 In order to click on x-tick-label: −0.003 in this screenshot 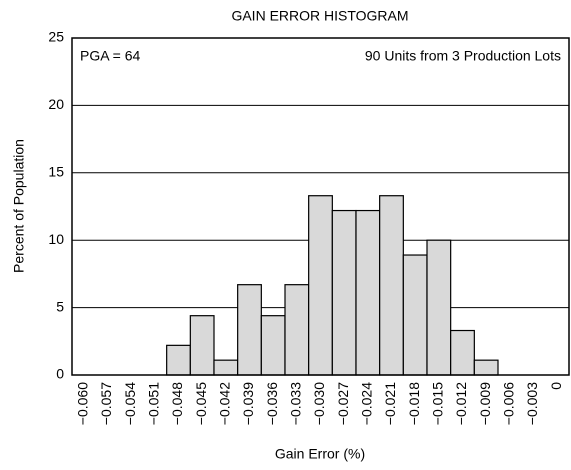, I will do `click(532, 403)`.